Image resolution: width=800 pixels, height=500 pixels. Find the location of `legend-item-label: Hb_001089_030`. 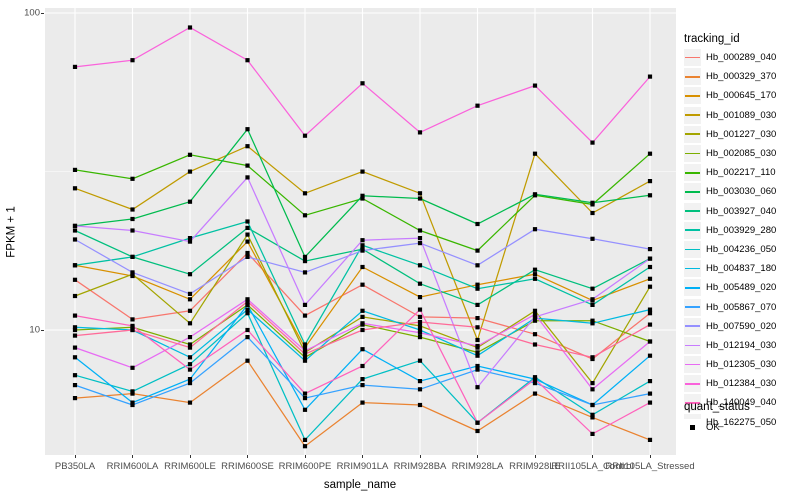

legend-item-label: Hb_001089_030 is located at coordinates (741, 115).